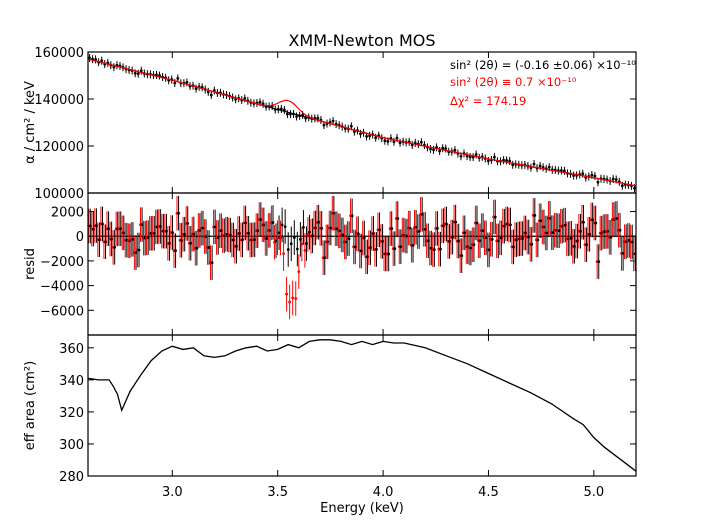 This screenshot has width=708, height=531. What do you see at coordinates (543, 65) in the screenshot?
I see `annotation-1: sin² (2θ) = (-0.16 ±0.06) ×10⁻¹⁰` at bounding box center [543, 65].